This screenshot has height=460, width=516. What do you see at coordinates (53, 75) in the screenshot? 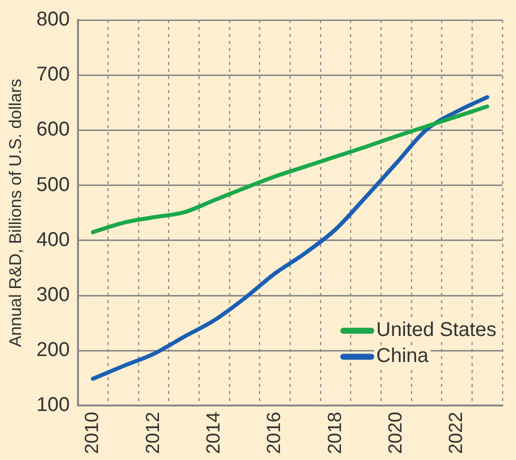
I see `y-tick-label: 700` at bounding box center [53, 75].